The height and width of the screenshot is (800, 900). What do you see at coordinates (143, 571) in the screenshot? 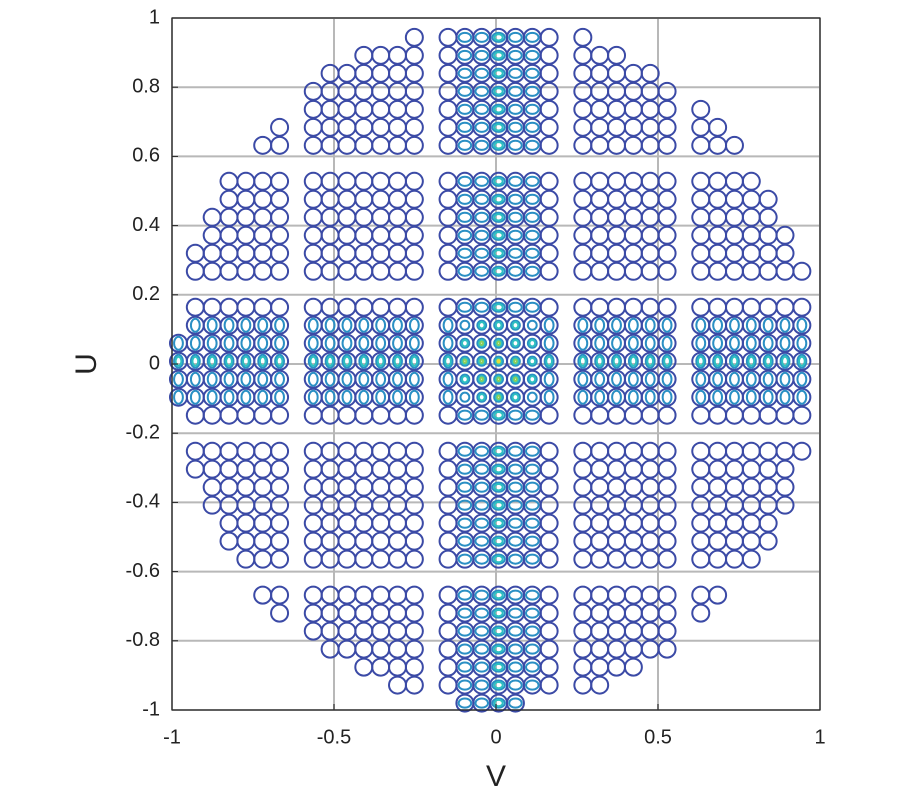
I see `y-tick-label: -0.6` at bounding box center [143, 571].